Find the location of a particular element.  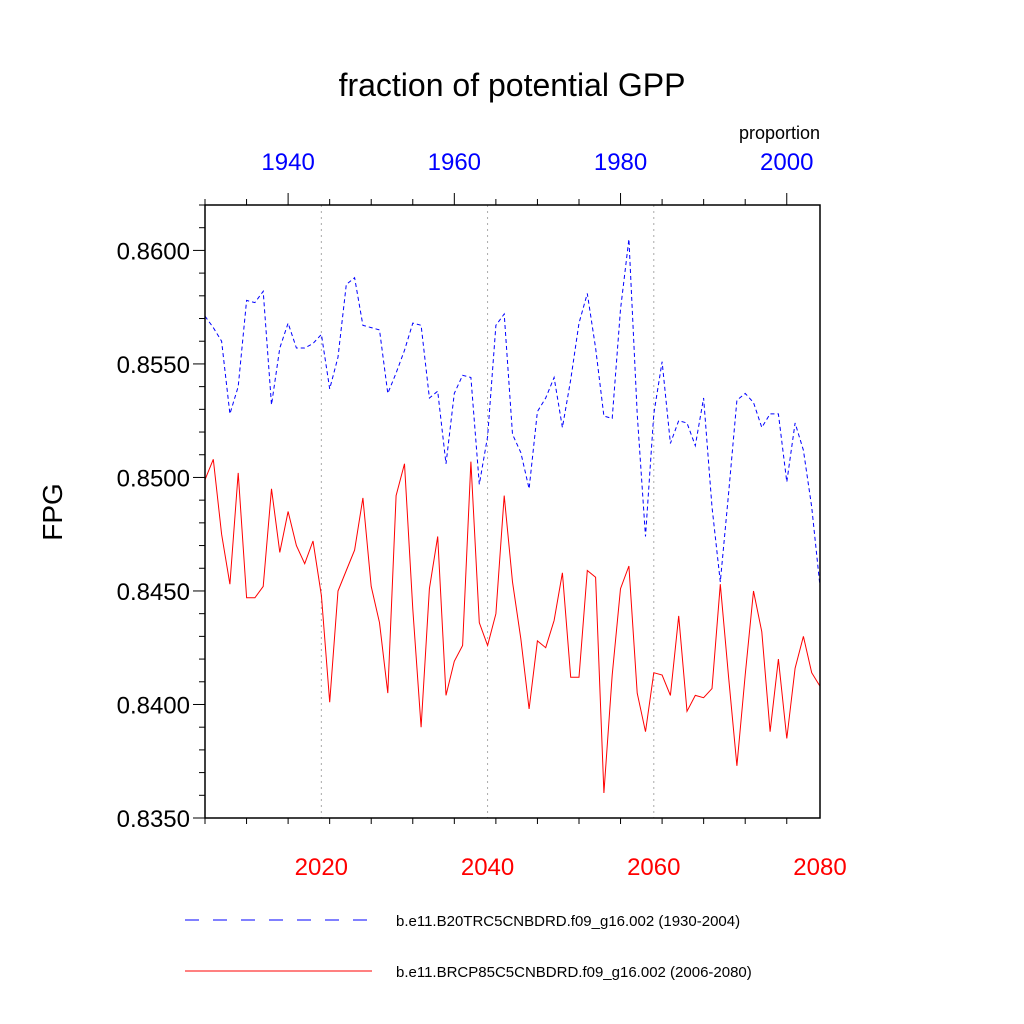

y-tick-label: 0.8450 is located at coordinates (153, 592).